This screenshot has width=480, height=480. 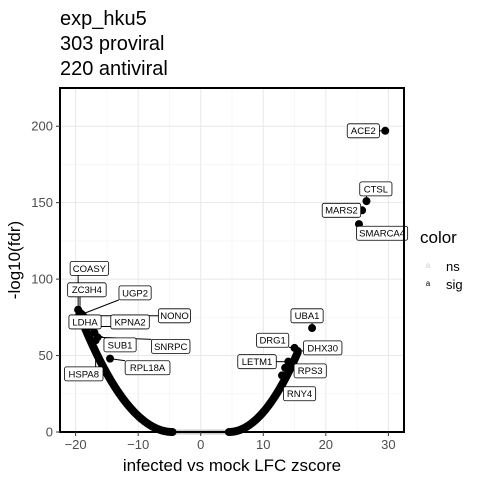 What do you see at coordinates (232, 465) in the screenshot?
I see `x-axis-title: infected vs mock LFC zscore` at bounding box center [232, 465].